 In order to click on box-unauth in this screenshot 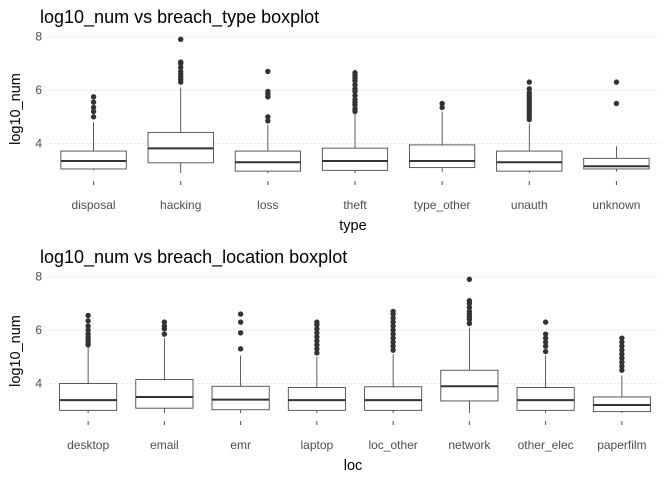, I will do `click(529, 161)`.